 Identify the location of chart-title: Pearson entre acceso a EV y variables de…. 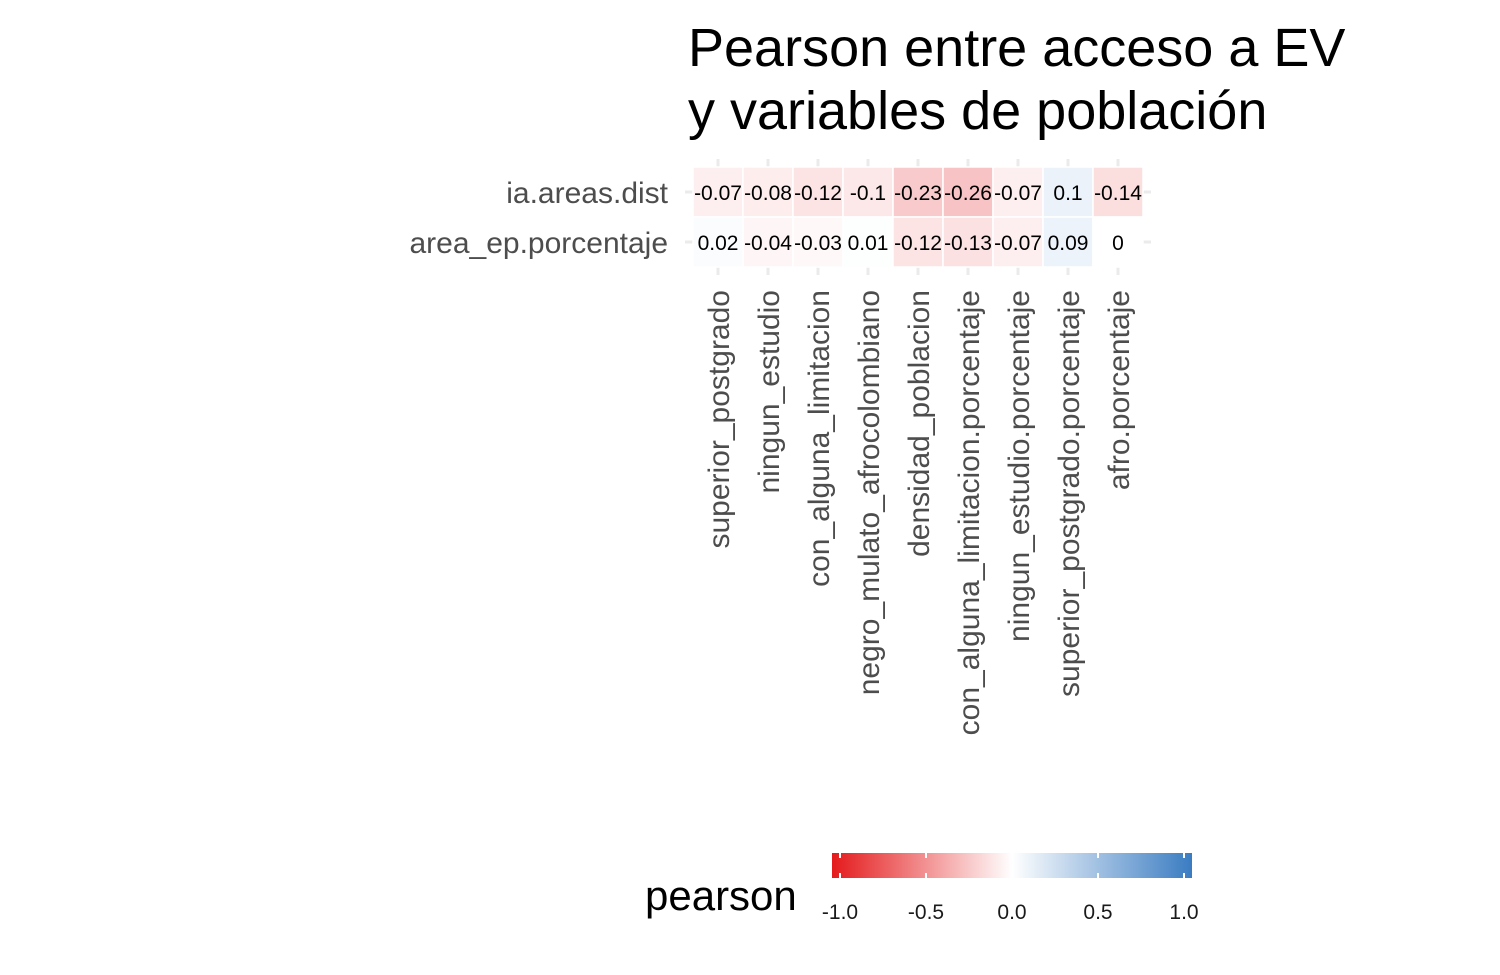
(1016, 79).